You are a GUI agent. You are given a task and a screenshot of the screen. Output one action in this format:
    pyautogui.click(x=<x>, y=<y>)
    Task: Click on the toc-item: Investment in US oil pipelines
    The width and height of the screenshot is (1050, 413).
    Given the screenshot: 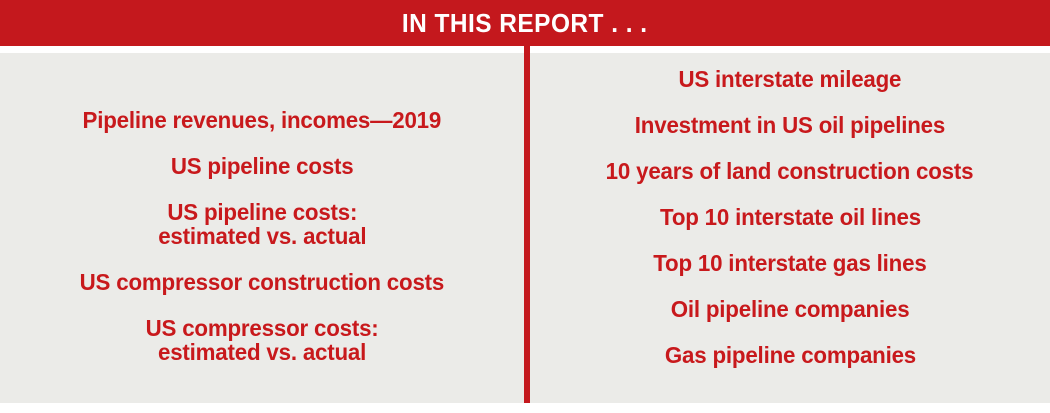 What is the action you would take?
    pyautogui.click(x=790, y=125)
    